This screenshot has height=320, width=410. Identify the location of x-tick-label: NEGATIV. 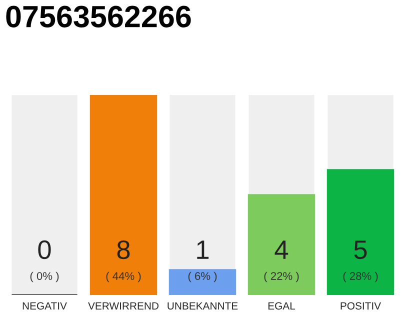
(44, 306).